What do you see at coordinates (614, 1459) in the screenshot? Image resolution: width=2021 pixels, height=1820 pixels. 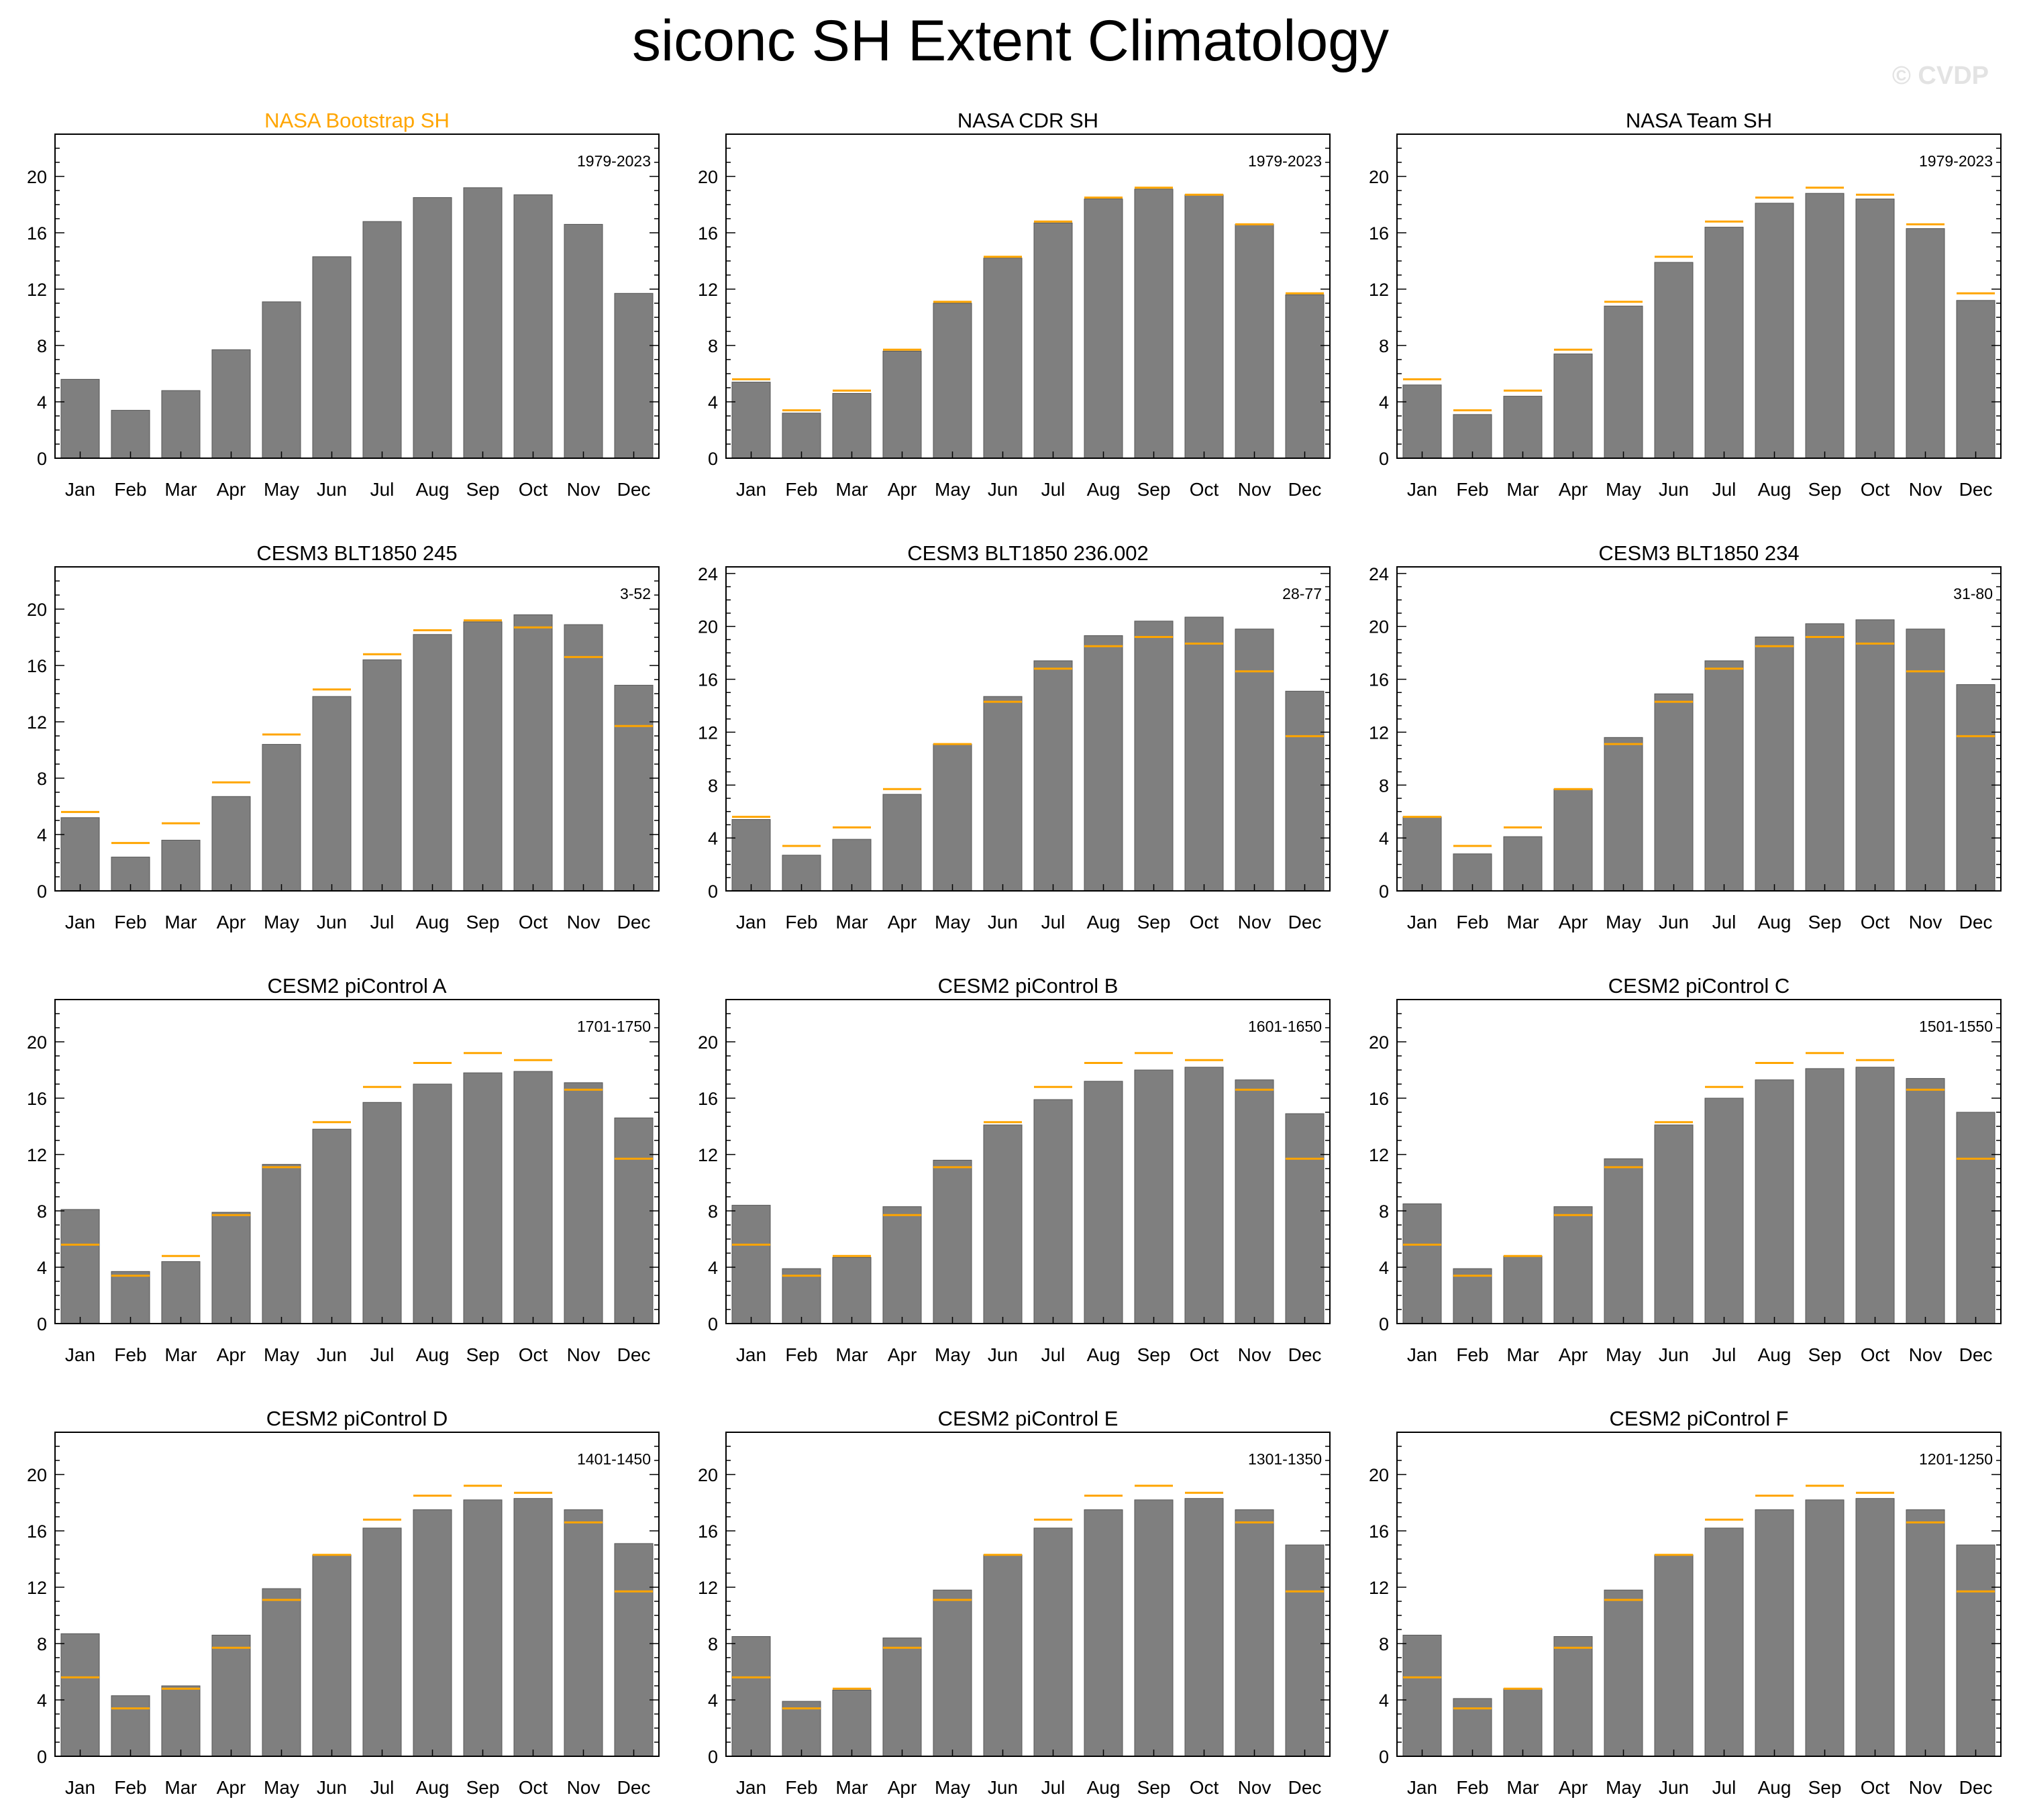 I see `period-label: 1401-1450` at bounding box center [614, 1459].